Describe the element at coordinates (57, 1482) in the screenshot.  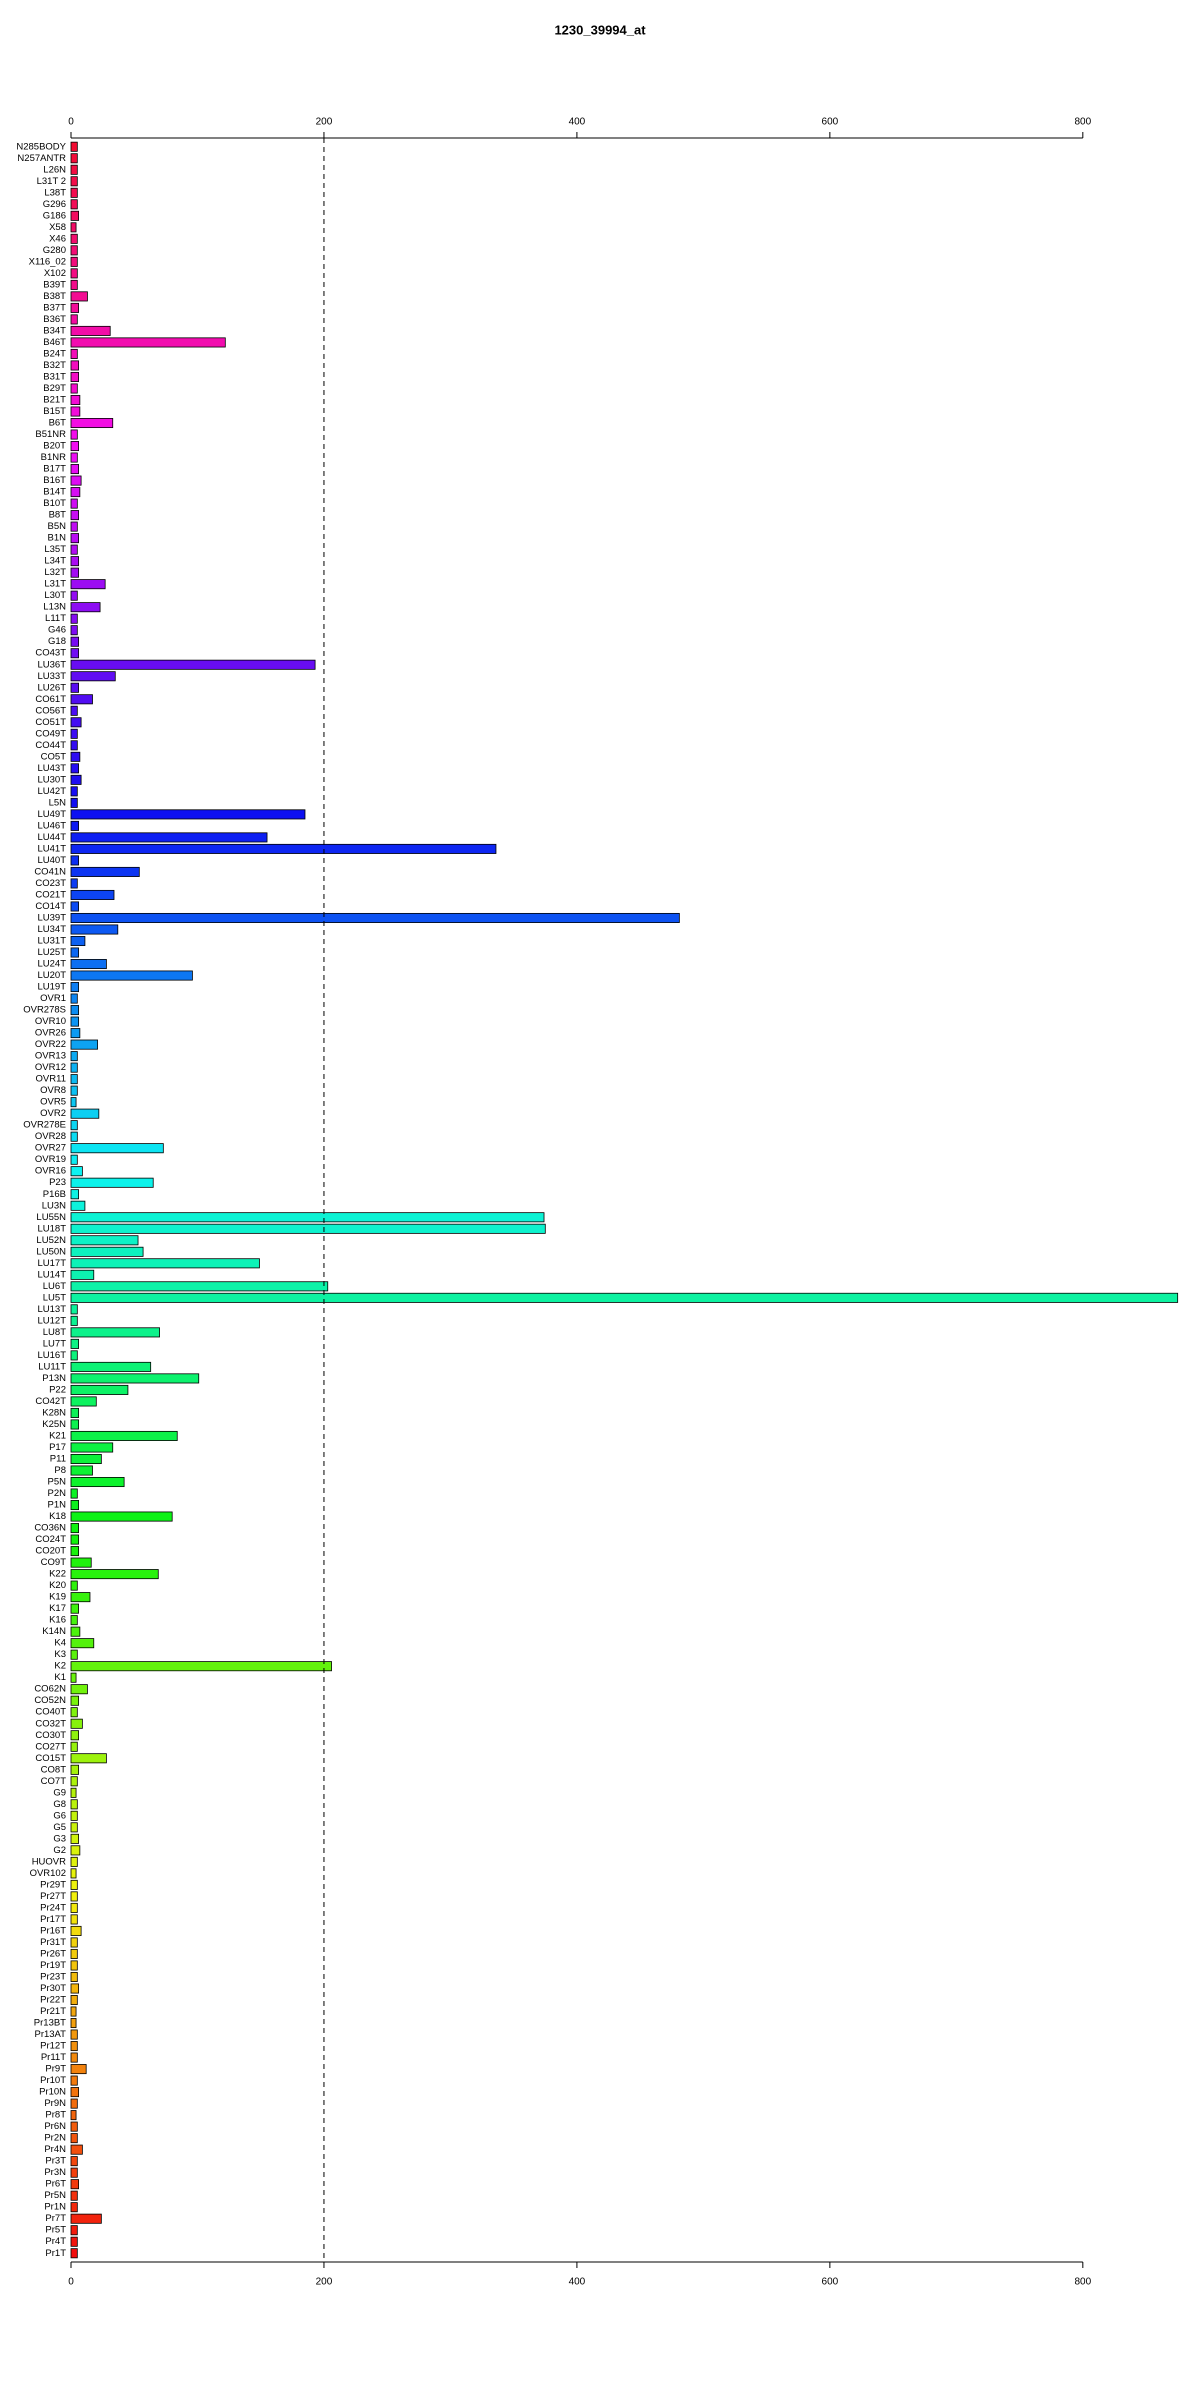
I see `y-tick-label: P5N` at that location.